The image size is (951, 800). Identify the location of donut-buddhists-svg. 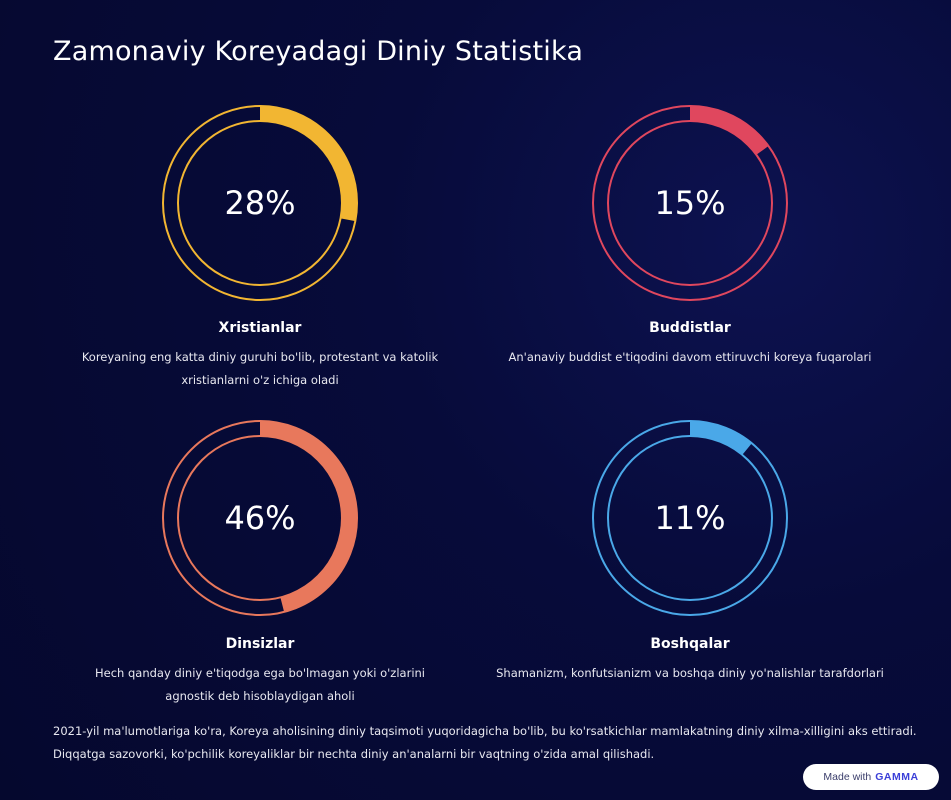
(690, 203).